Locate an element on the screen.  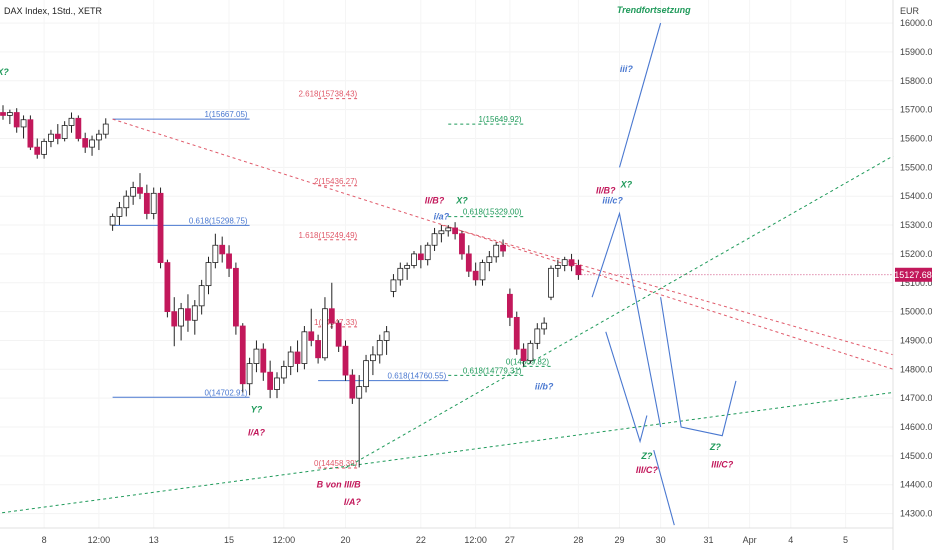
last-price-tag is located at coordinates (913, 274).